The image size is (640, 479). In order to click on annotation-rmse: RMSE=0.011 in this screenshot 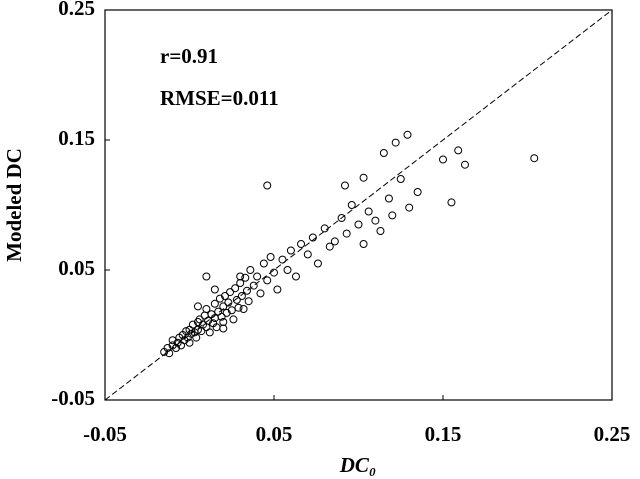, I will do `click(219, 98)`.